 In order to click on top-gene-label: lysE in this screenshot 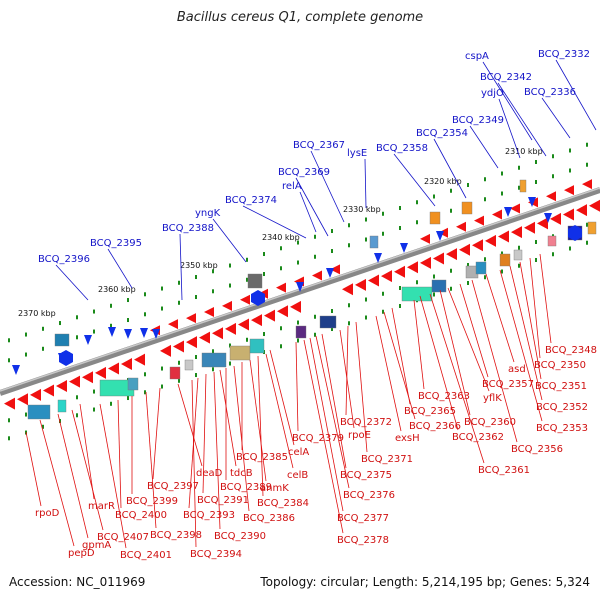, I will do `click(357, 153)`.